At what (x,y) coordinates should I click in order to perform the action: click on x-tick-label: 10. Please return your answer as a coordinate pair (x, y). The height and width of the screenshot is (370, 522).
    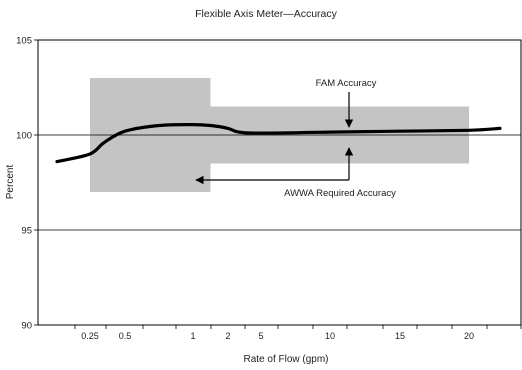
    Looking at the image, I should click on (330, 336).